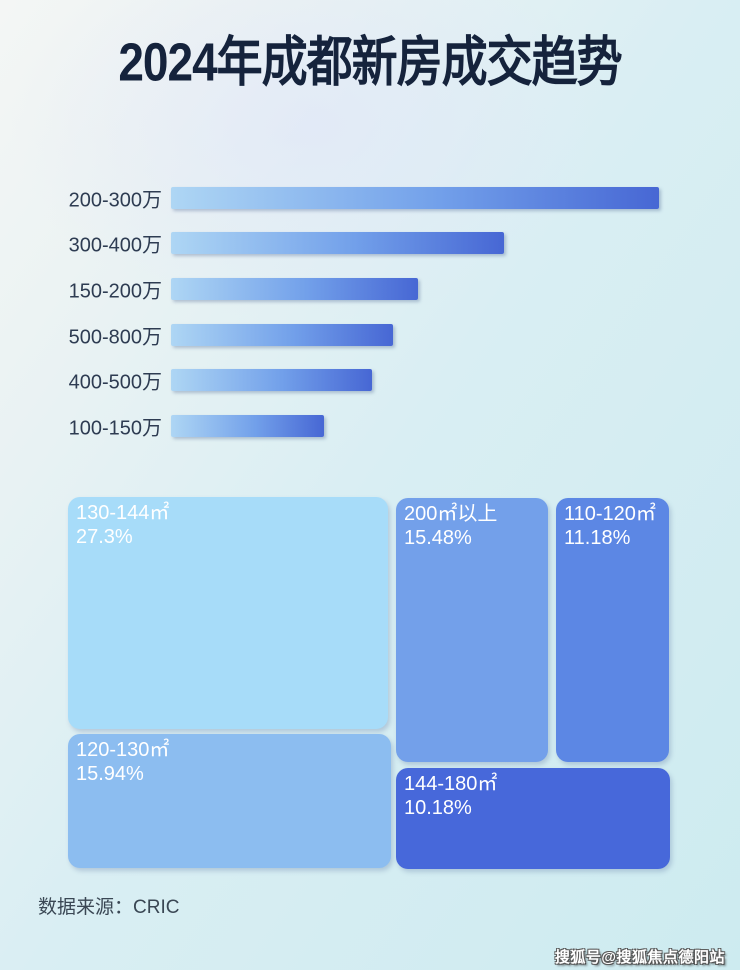 The height and width of the screenshot is (970, 740). What do you see at coordinates (533, 818) in the screenshot?
I see `treemap-block-144-180: 144-180㎡ 10.18%` at bounding box center [533, 818].